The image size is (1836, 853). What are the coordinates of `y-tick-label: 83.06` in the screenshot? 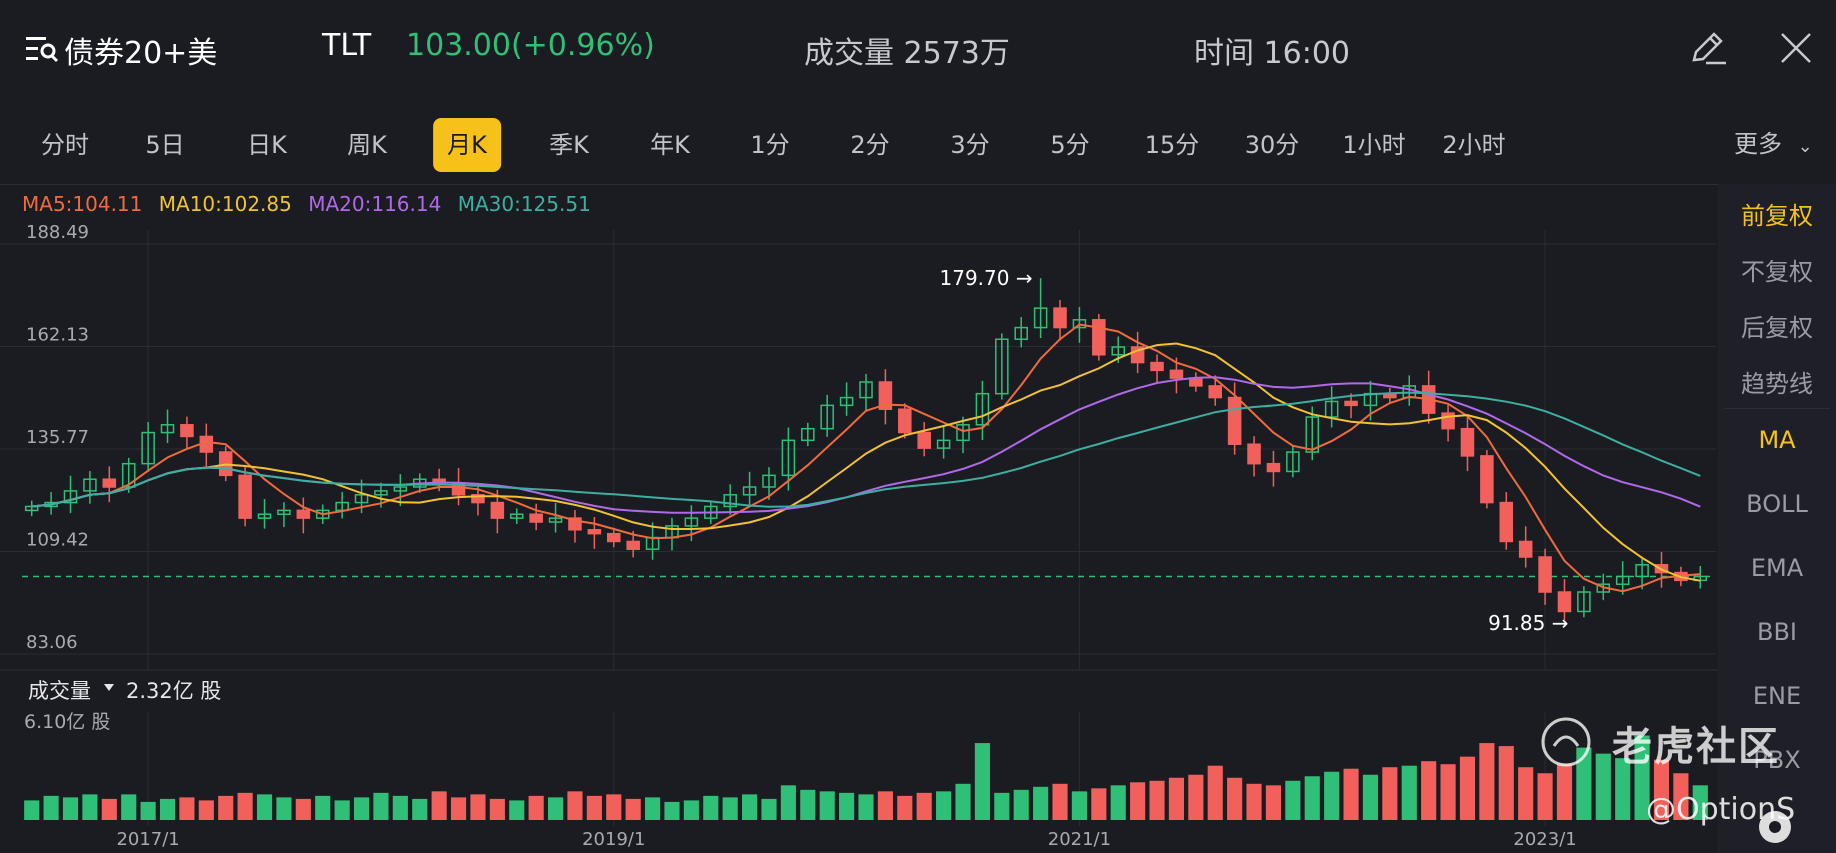 It's located at (52, 642).